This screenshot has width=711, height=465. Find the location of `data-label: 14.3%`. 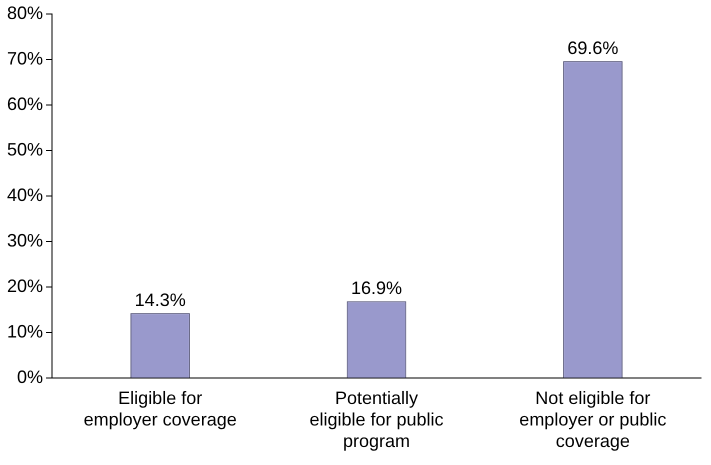

data-label: 14.3% is located at coordinates (160, 300).